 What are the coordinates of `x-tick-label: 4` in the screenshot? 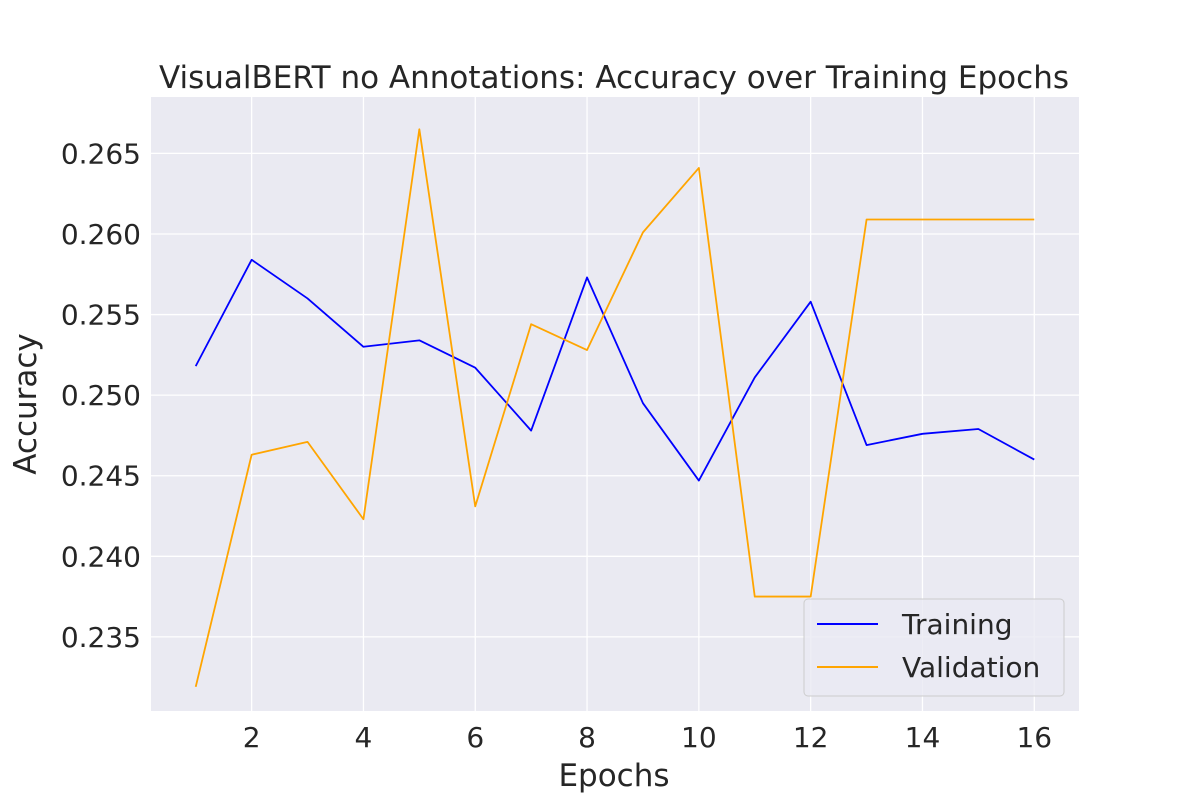 It's located at (364, 737).